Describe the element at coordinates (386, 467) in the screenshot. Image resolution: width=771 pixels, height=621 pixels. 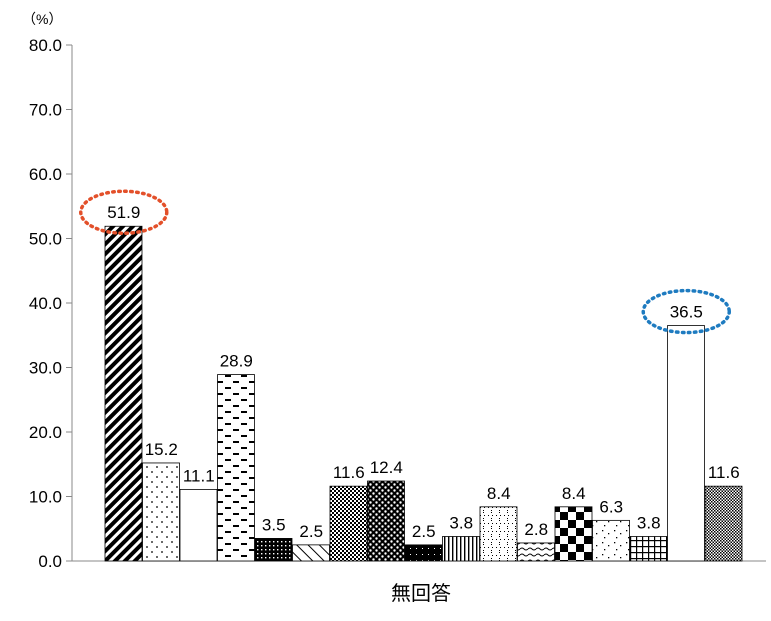
I see `value-label: 12.4` at that location.